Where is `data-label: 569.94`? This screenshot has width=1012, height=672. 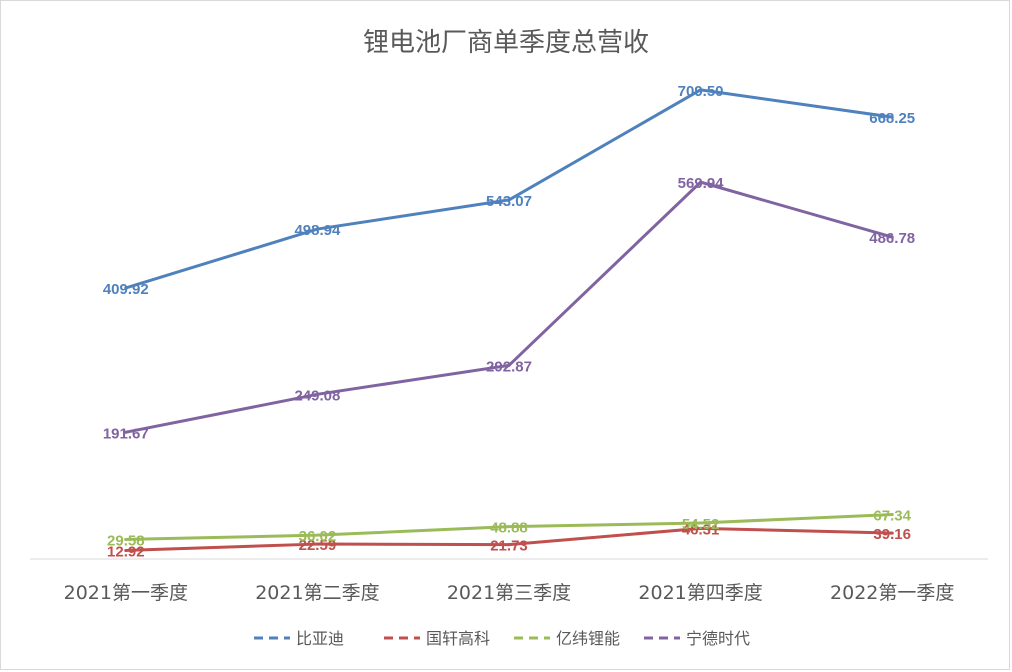
data-label: 569.94 is located at coordinates (701, 183).